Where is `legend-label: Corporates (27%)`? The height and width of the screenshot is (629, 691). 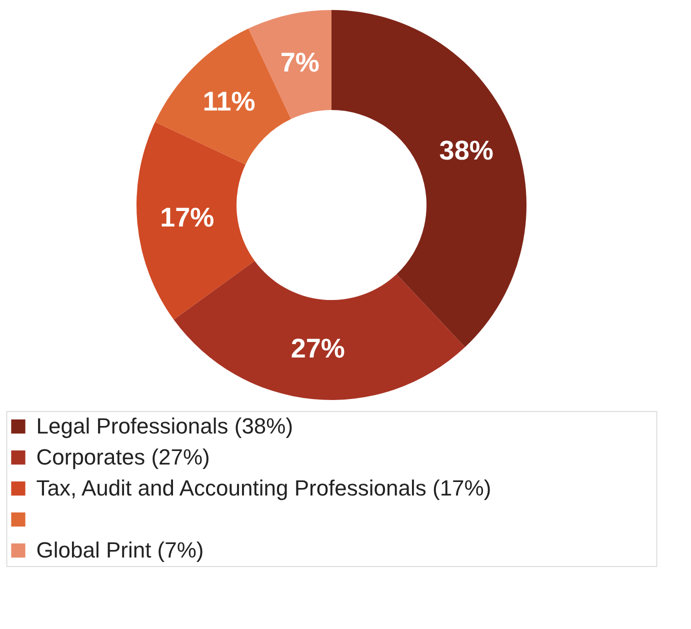
legend-label: Corporates (27%) is located at coordinates (123, 457).